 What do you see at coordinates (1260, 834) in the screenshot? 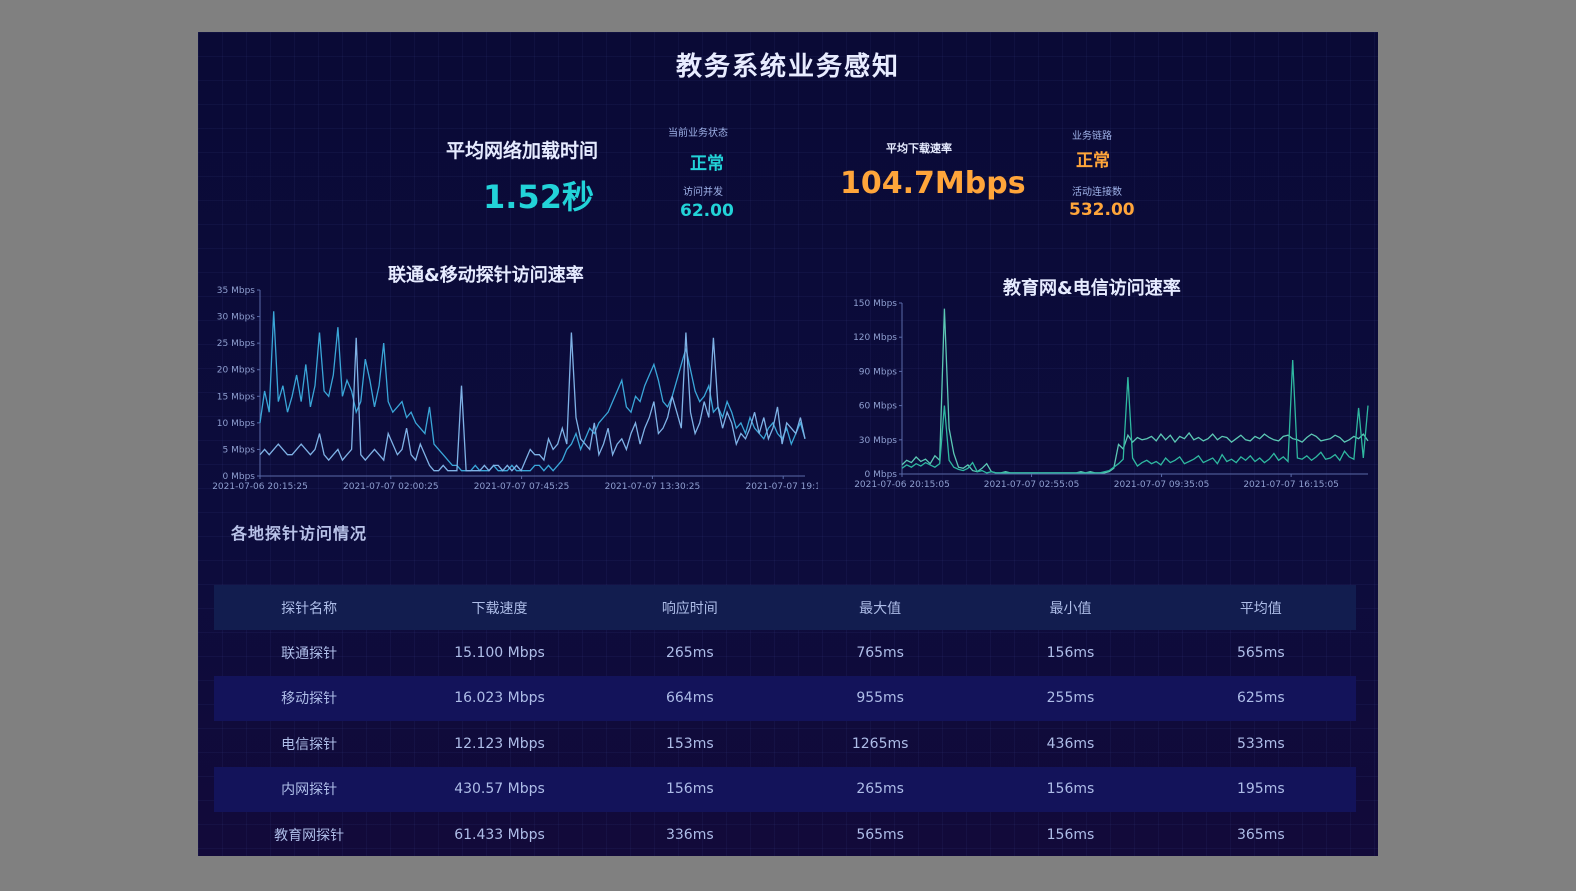
I see `cell-avg: 365ms` at bounding box center [1260, 834].